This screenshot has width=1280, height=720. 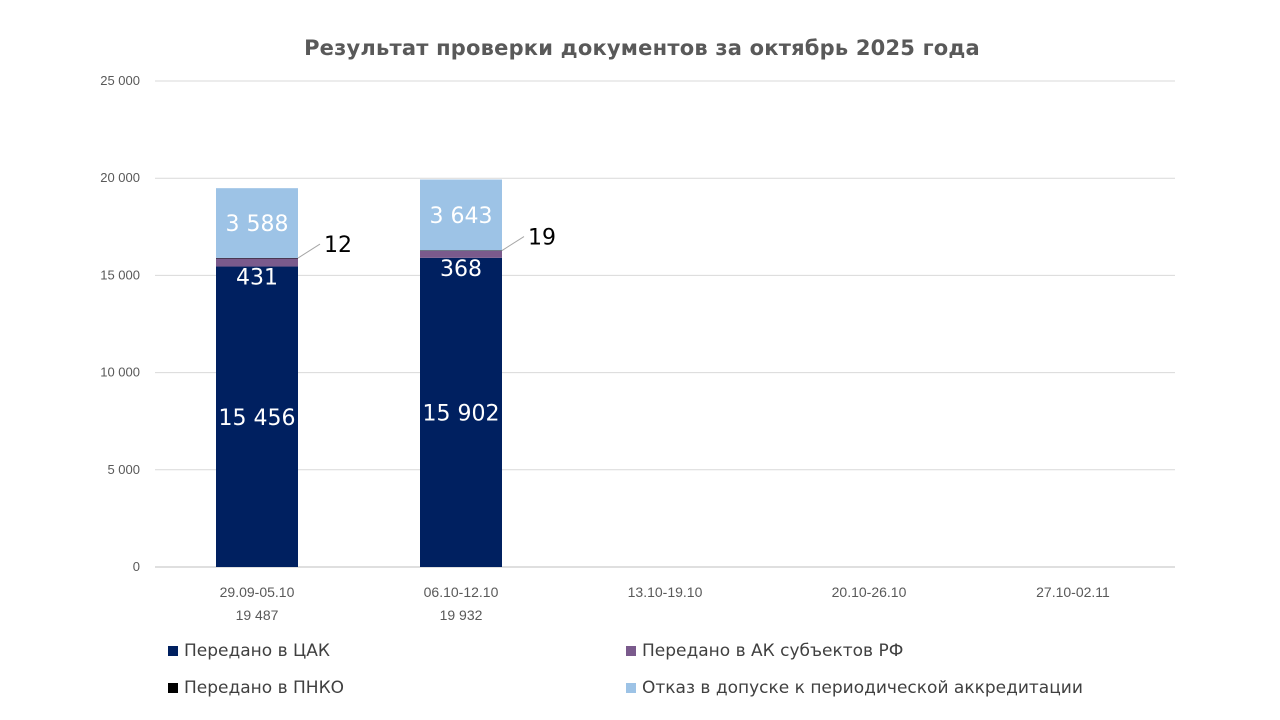 What do you see at coordinates (665, 592) in the screenshot?
I see `x-tick-label: 13.10-19.10` at bounding box center [665, 592].